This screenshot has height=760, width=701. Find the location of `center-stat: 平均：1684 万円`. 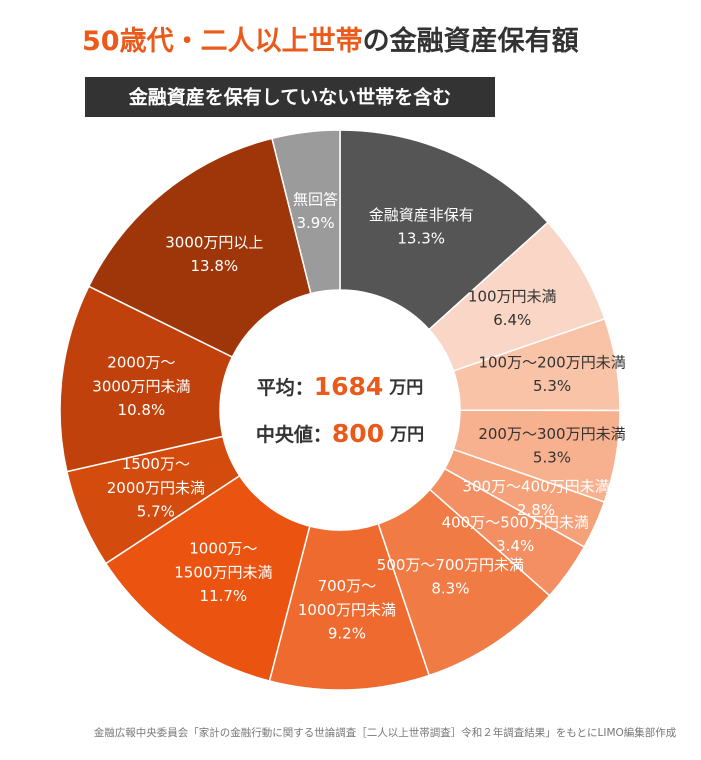

center-stat: 平均：1684 万円 is located at coordinates (340, 386).